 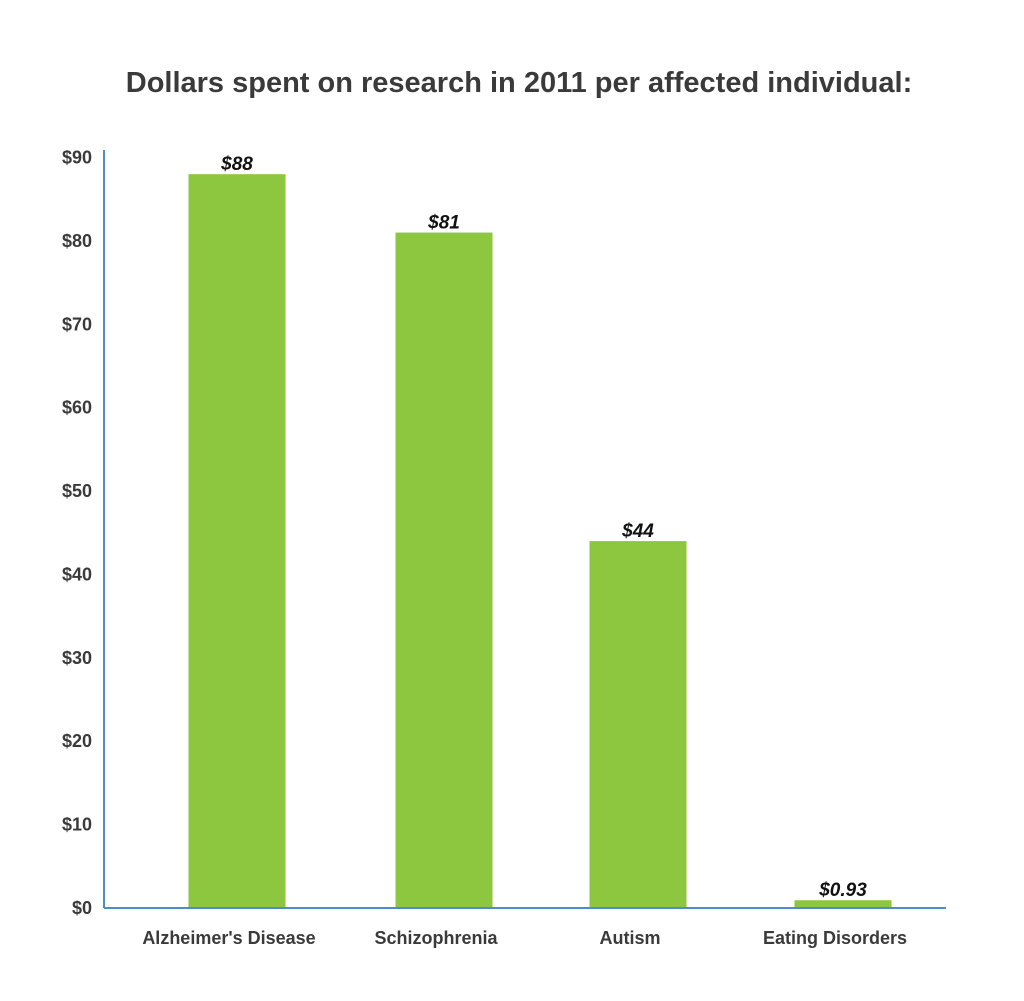 What do you see at coordinates (77, 825) in the screenshot?
I see `y-tick-label: $10` at bounding box center [77, 825].